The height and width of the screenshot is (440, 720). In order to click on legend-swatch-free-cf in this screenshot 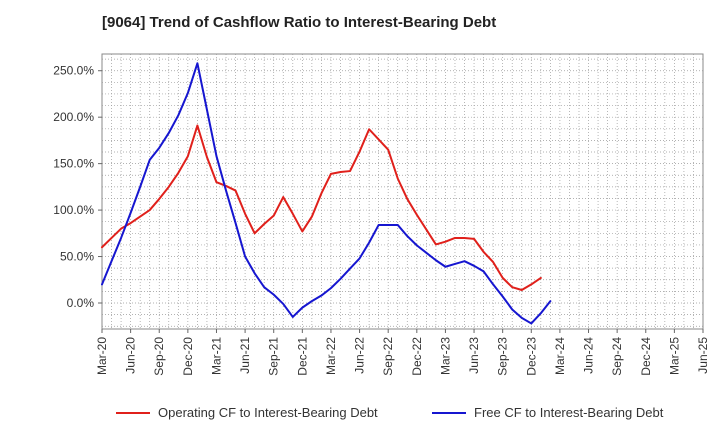, I will do `click(449, 412)`.